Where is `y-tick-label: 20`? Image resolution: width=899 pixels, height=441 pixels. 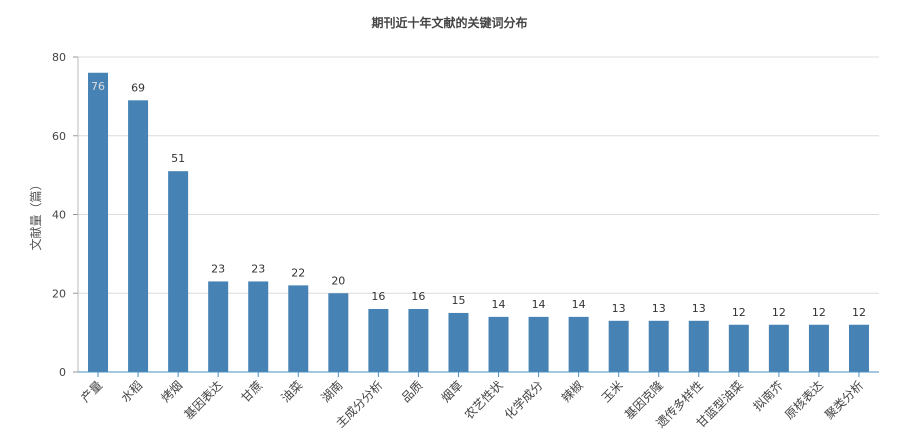
y-tick-label: 20 is located at coordinates (59, 293).